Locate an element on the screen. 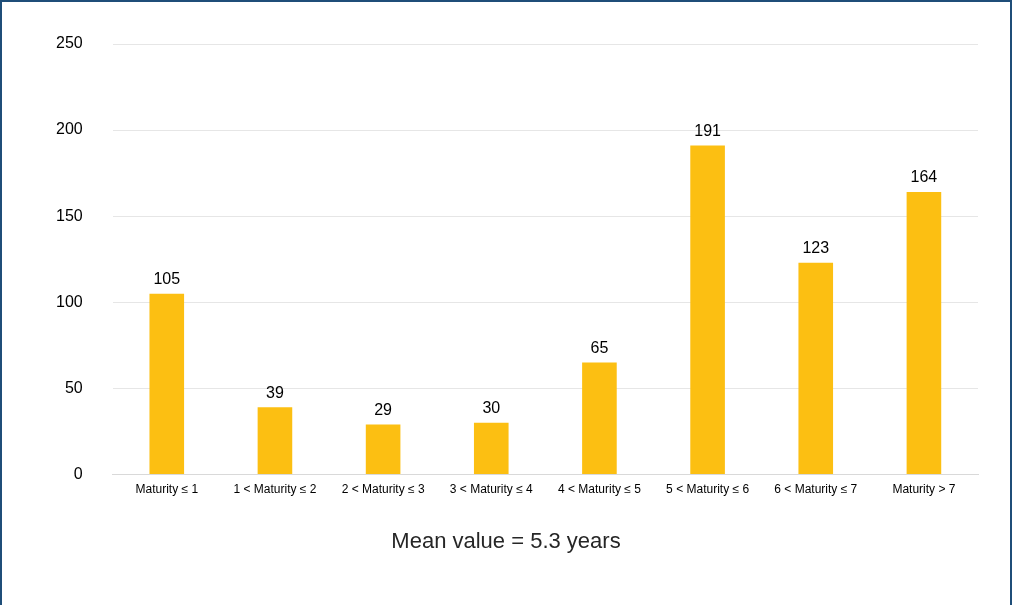 This screenshot has width=1012, height=605. y-tick-label: 150 is located at coordinates (69, 215).